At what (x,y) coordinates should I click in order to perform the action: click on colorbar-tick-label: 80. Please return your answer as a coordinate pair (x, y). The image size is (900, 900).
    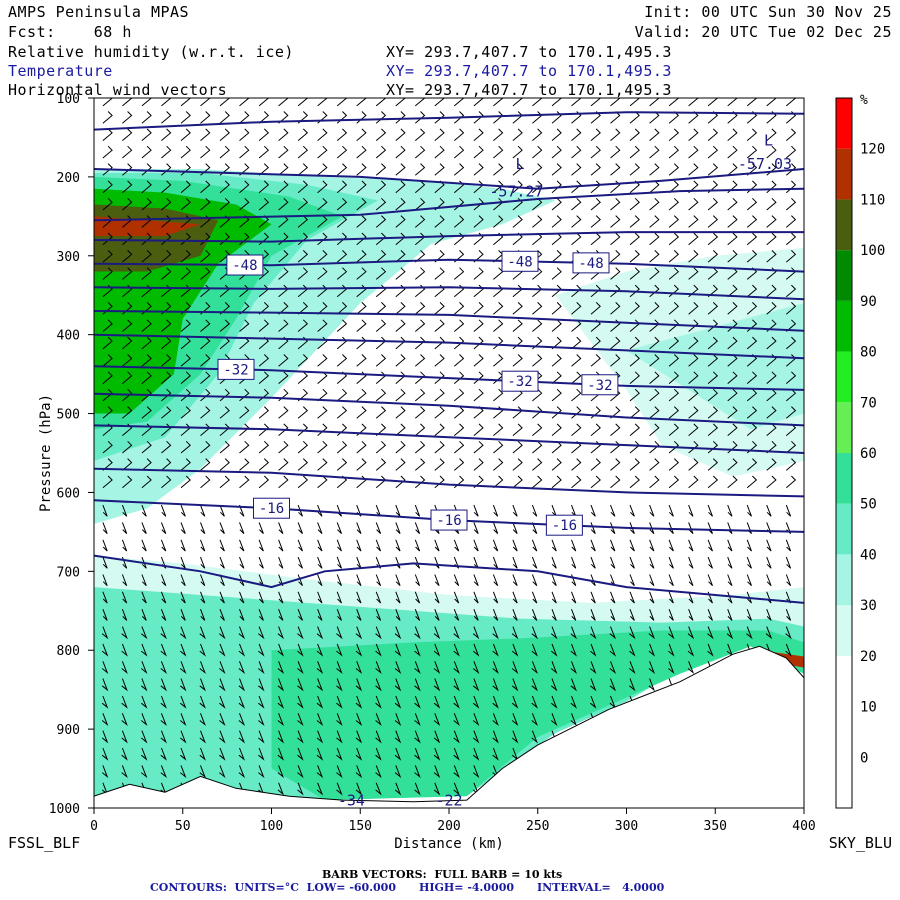
    Looking at the image, I should click on (868, 353).